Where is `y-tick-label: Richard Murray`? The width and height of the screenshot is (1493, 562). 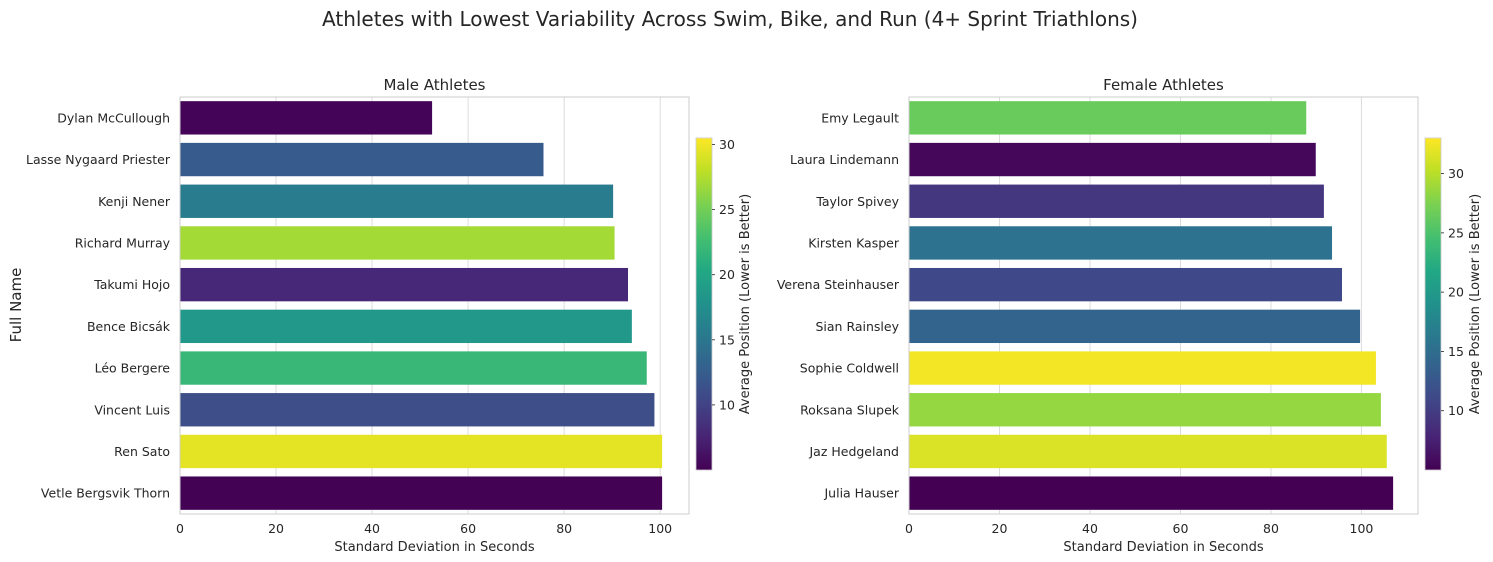 y-tick-label: Richard Murray is located at coordinates (123, 242).